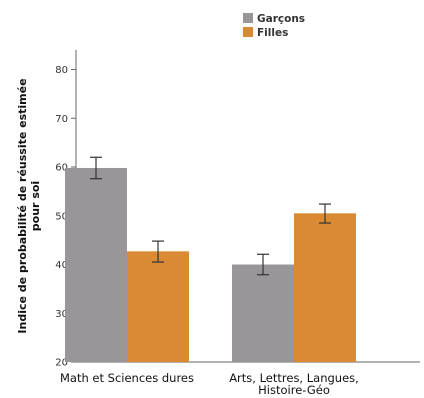  What do you see at coordinates (61, 314) in the screenshot?
I see `y-tick-label: 30` at bounding box center [61, 314].